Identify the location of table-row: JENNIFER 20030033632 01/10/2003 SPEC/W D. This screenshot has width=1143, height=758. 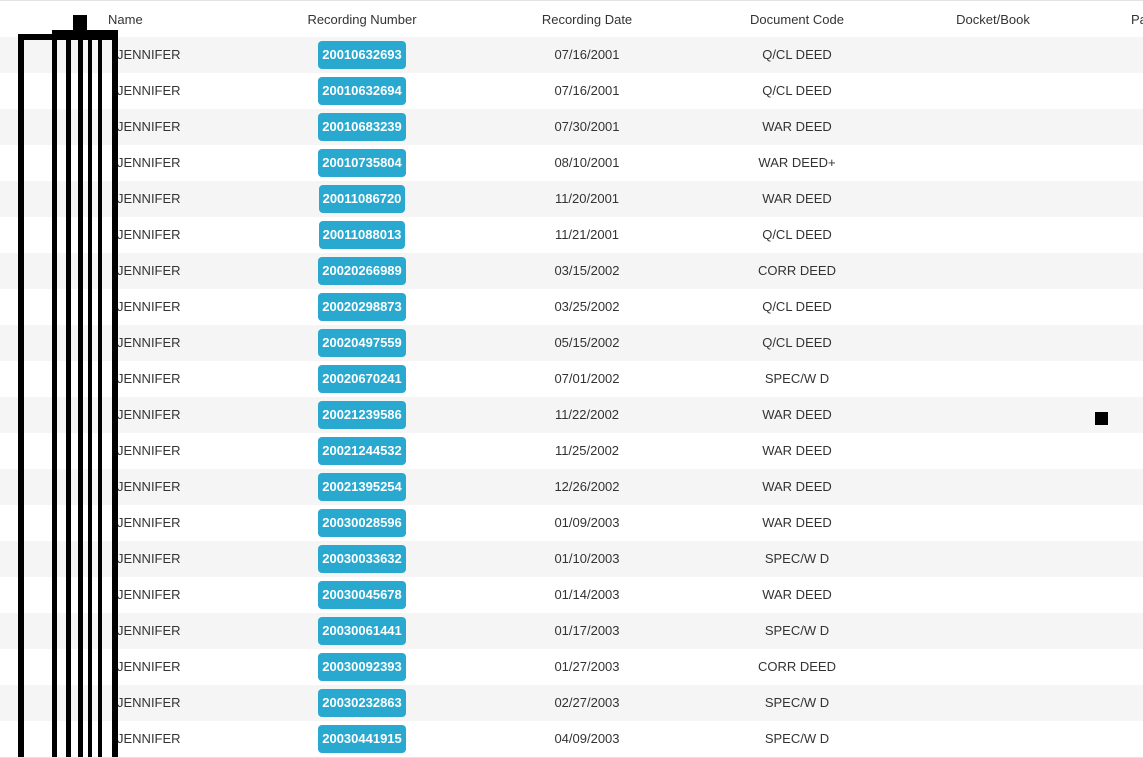
(571, 559).